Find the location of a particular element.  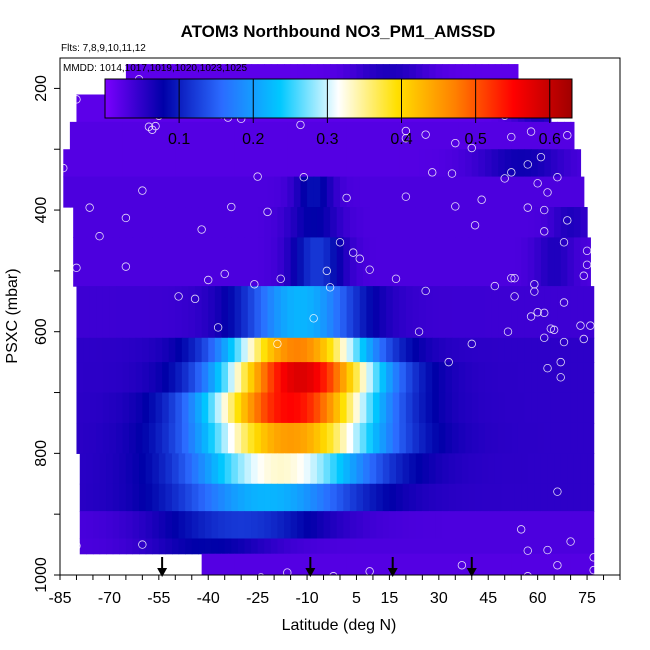

x-axis: -85 -70 -55 -40 -25 -10 5 15 30 45 60 75 is located at coordinates (334, 591).